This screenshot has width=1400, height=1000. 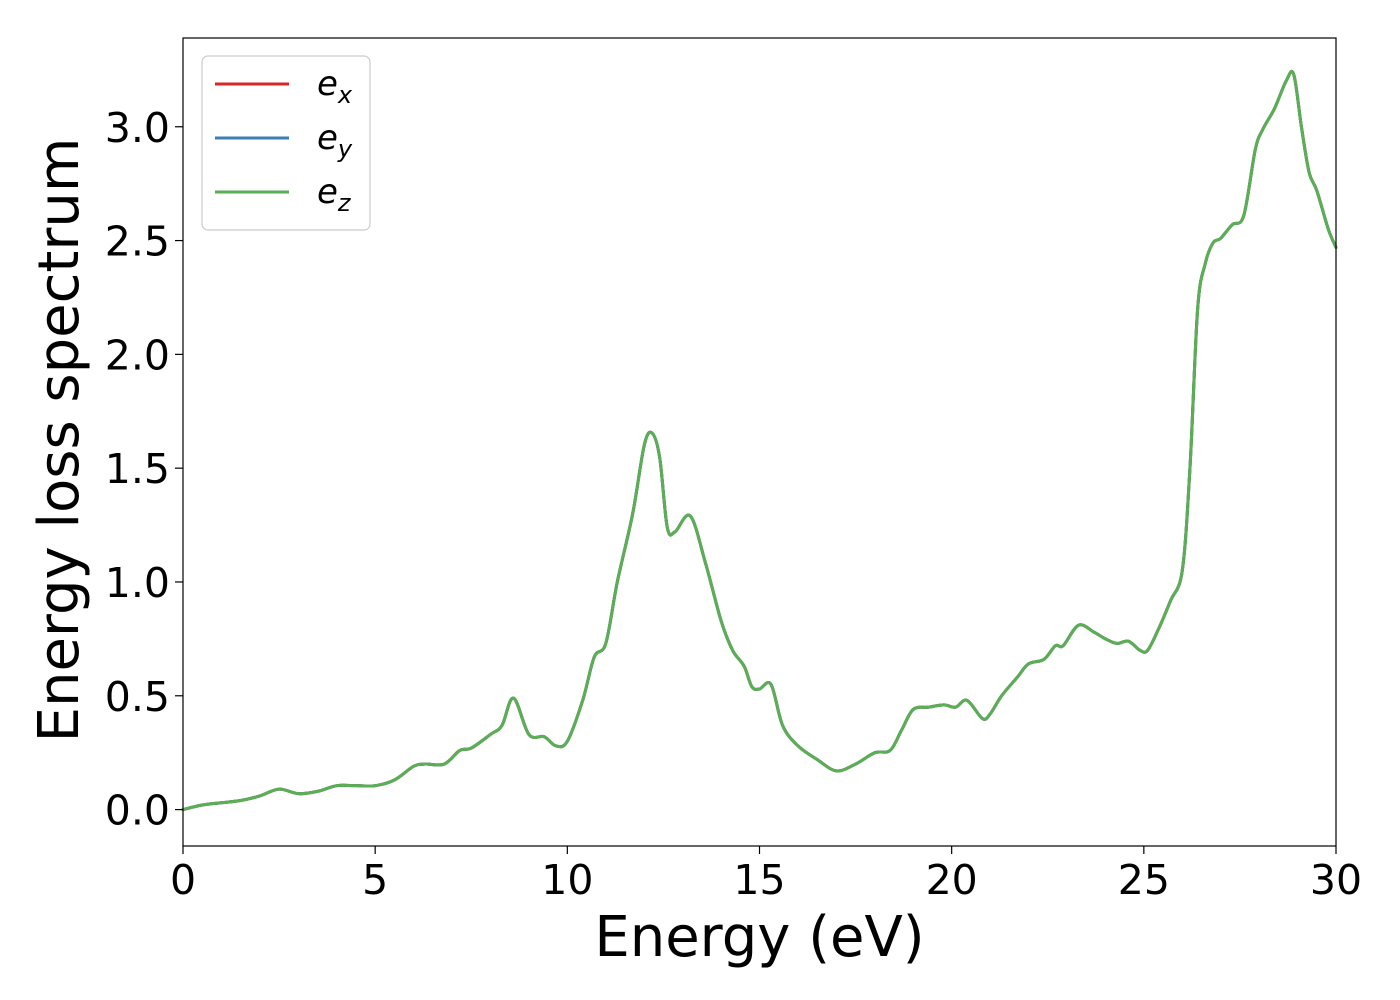 What do you see at coordinates (137, 811) in the screenshot?
I see `y-tick-label: 0.0` at bounding box center [137, 811].